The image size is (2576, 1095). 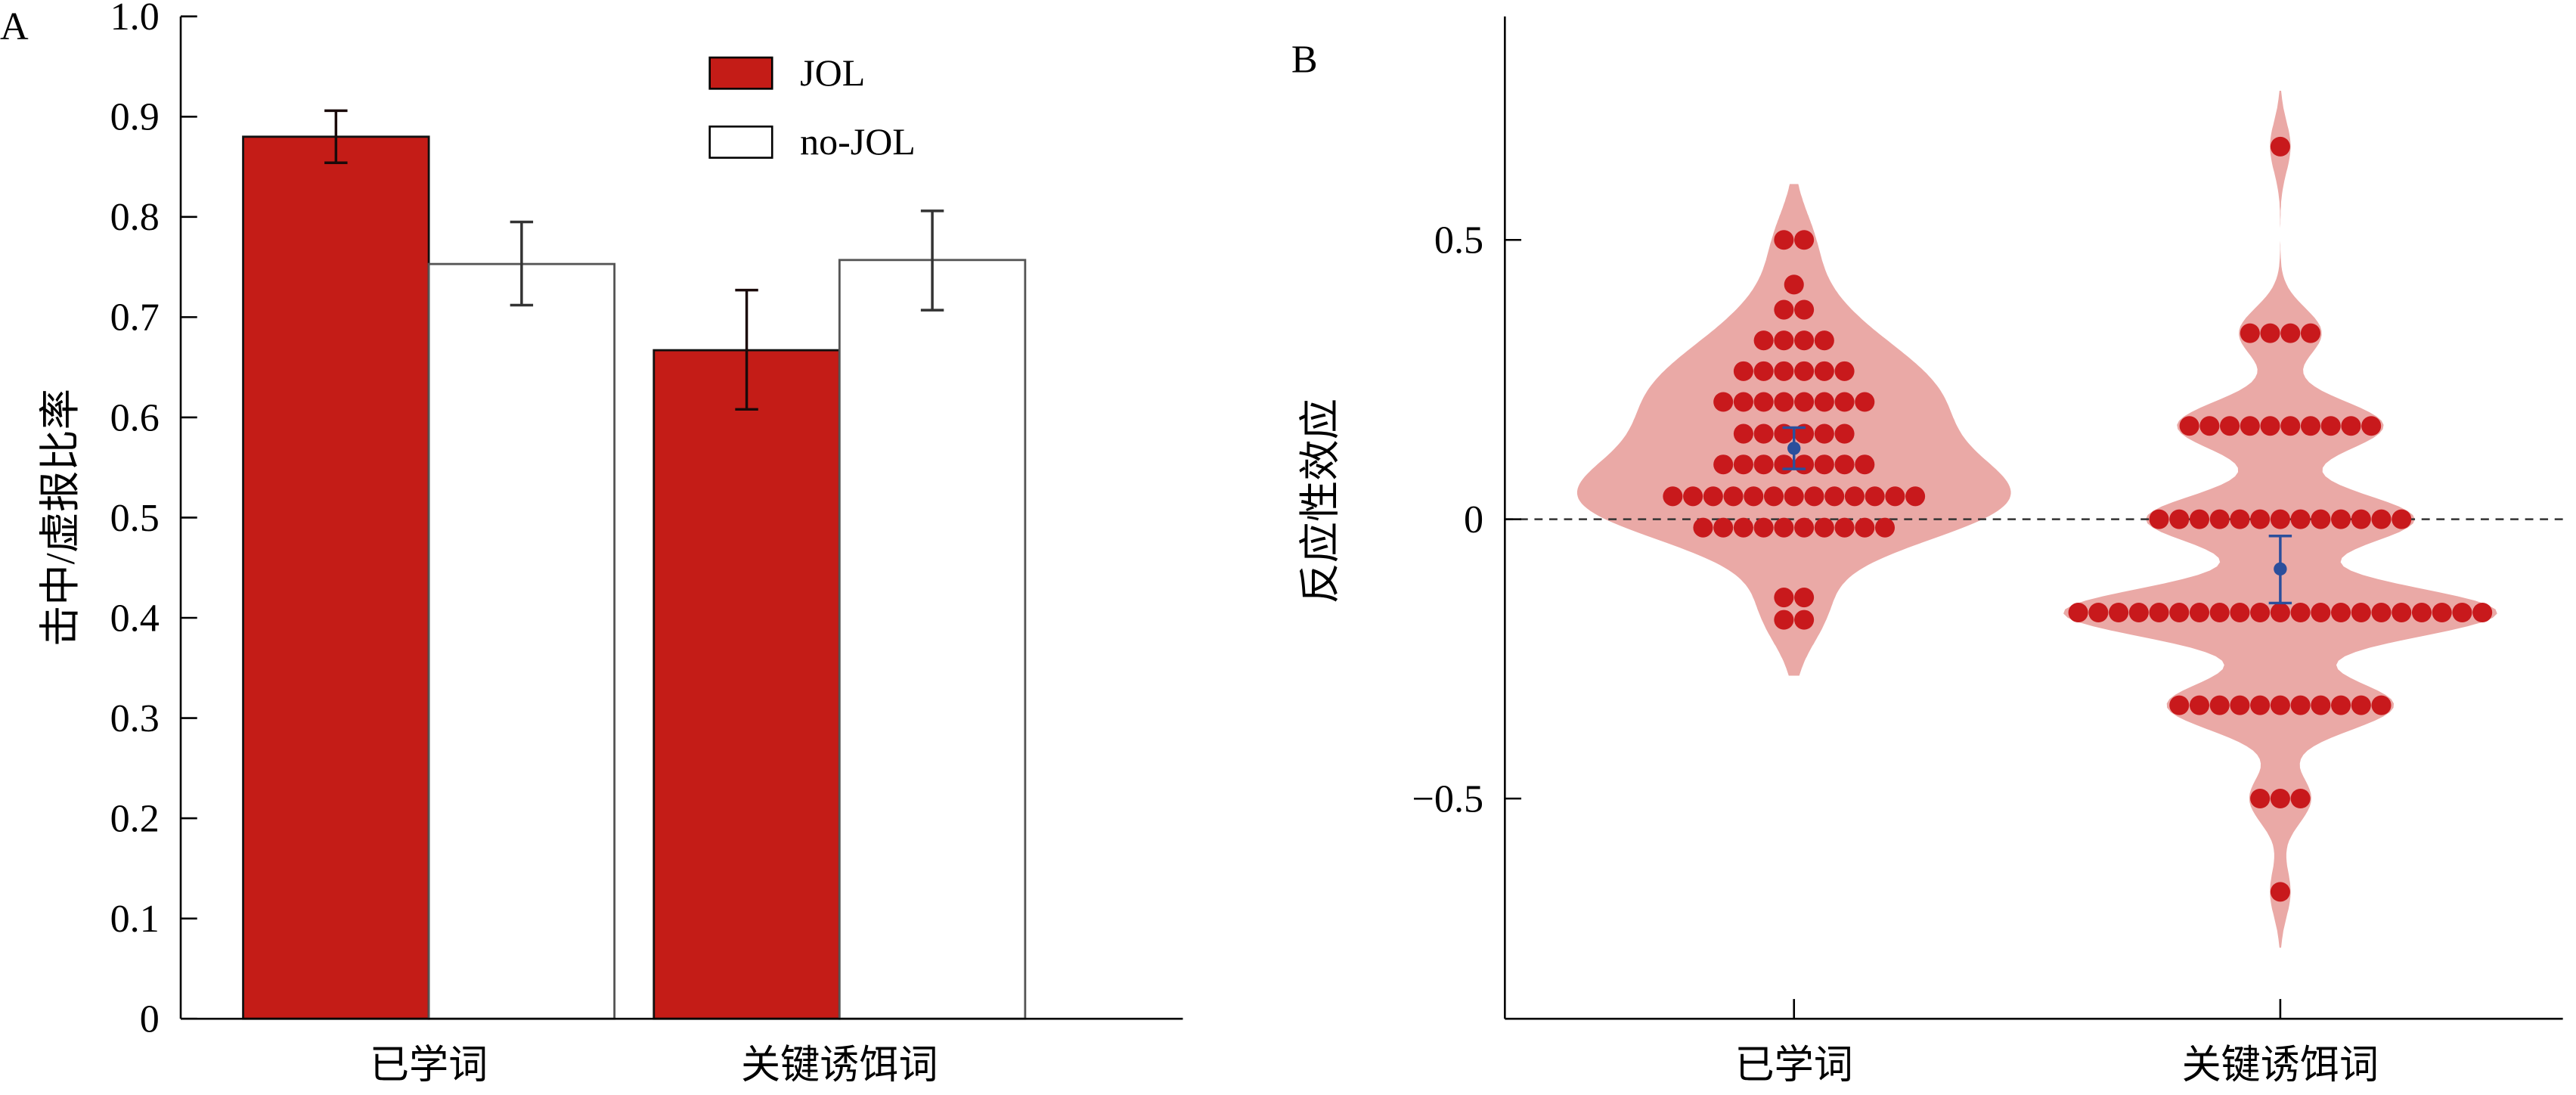 What do you see at coordinates (1458, 240) in the screenshot?
I see `panel-b-y-tick-label: 0.5` at bounding box center [1458, 240].